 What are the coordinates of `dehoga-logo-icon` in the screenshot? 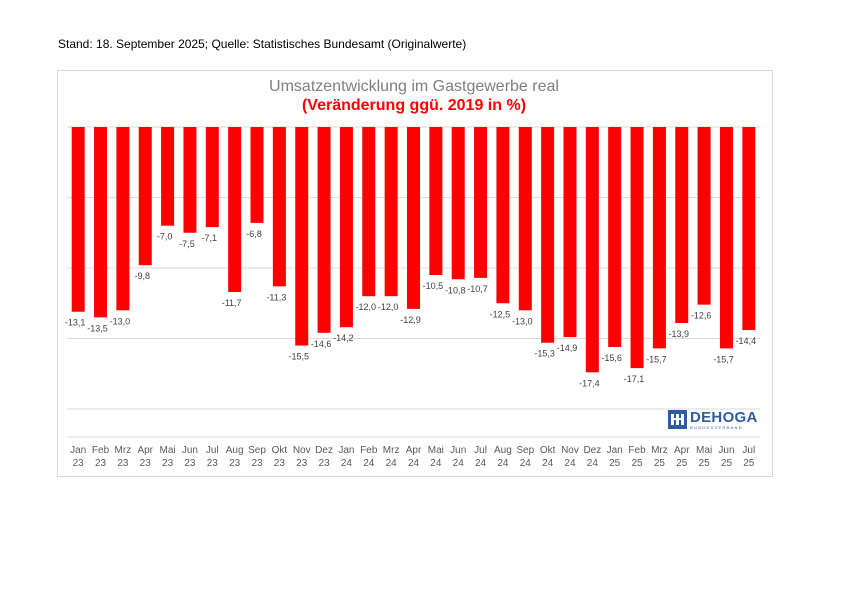 It's located at (677, 419).